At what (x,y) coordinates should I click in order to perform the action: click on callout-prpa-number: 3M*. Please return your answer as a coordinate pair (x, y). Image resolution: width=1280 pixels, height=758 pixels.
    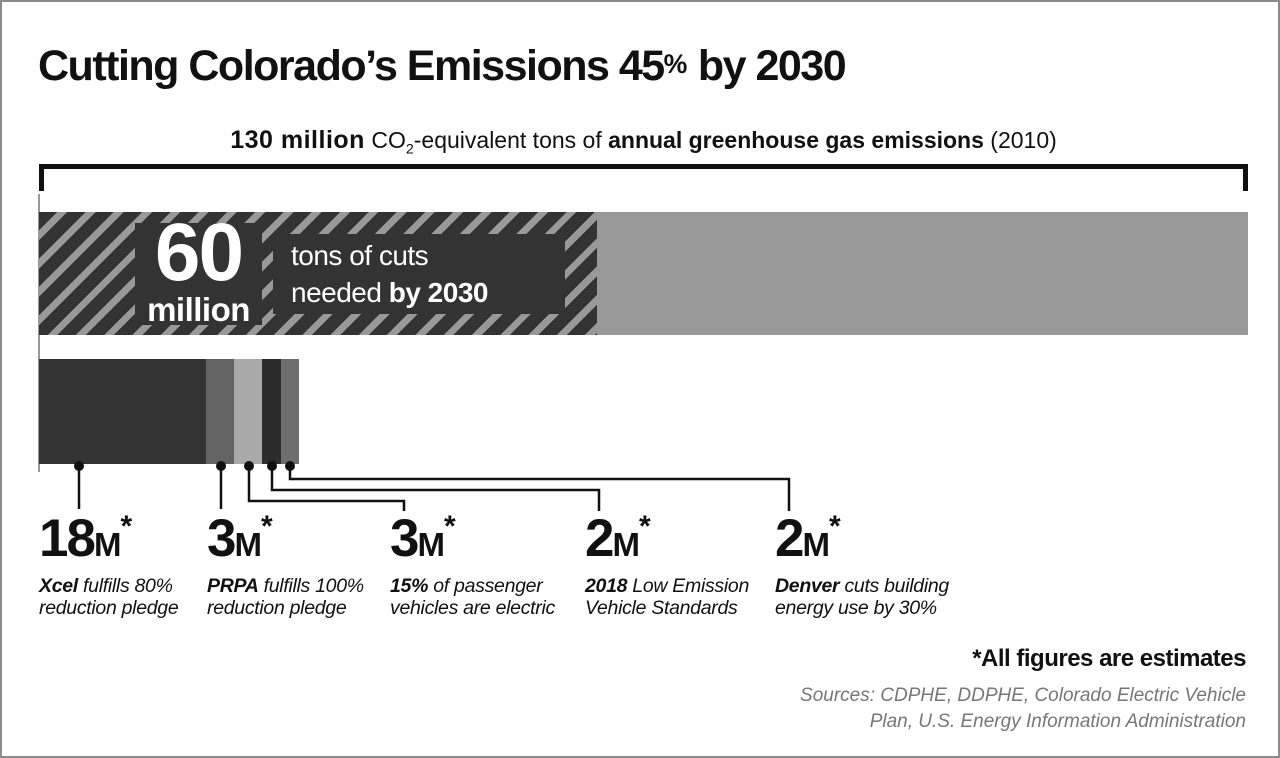
    Looking at the image, I should click on (285, 538).